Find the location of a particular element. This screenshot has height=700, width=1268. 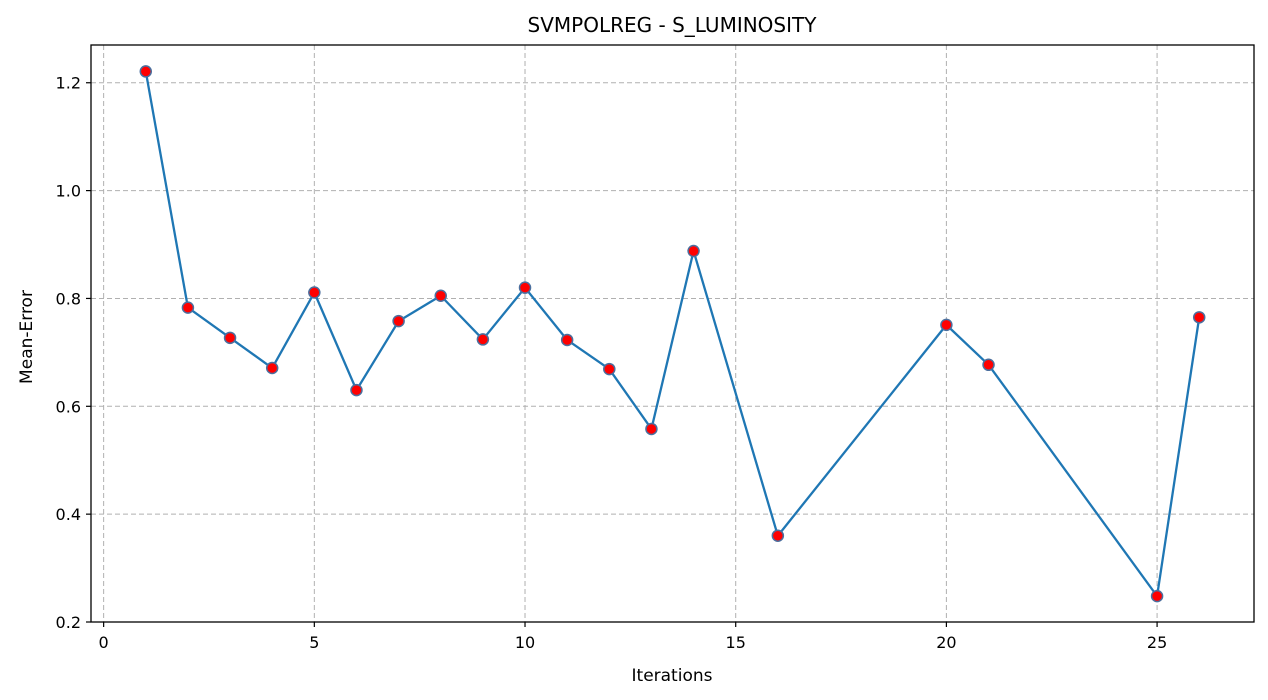

y-tick-label: 0.8 is located at coordinates (68, 298).